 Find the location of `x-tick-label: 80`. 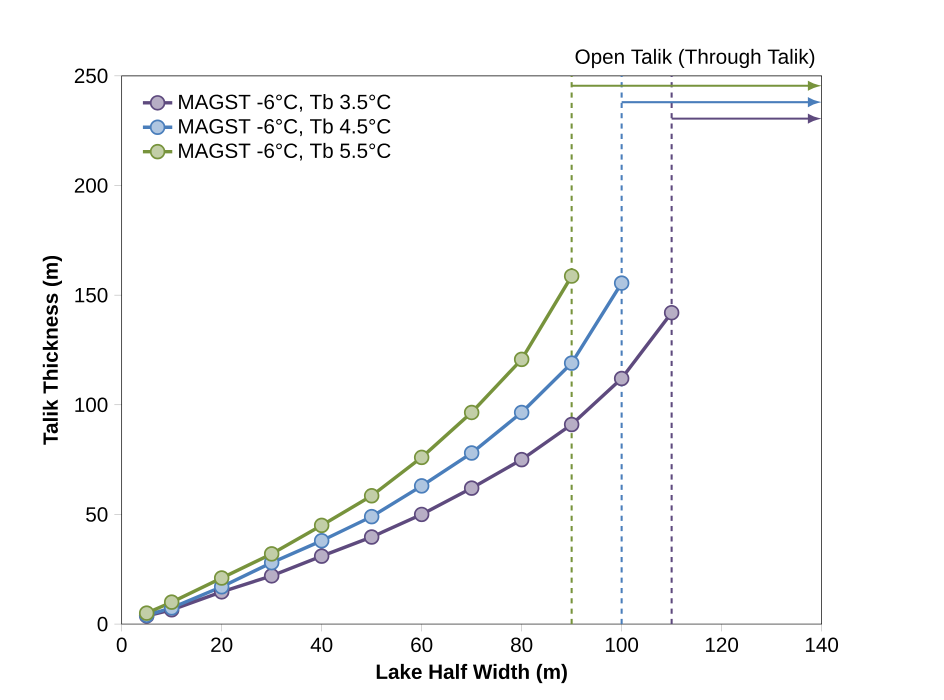

x-tick-label: 80 is located at coordinates (521, 645).